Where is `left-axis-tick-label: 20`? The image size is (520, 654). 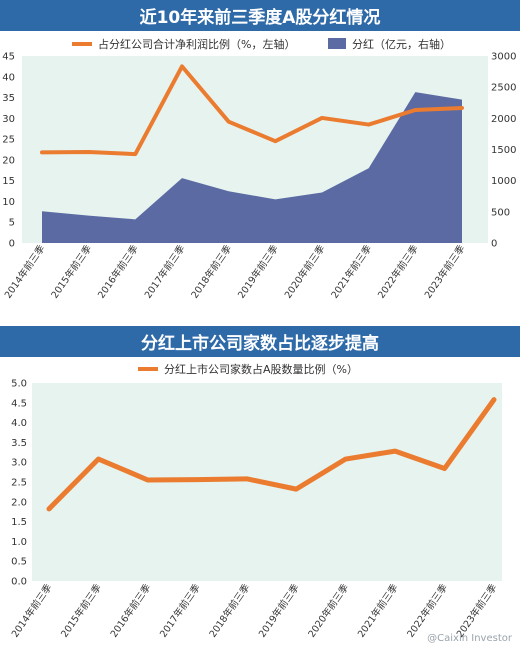
left-axis-tick-label: 20 is located at coordinates (8, 160).